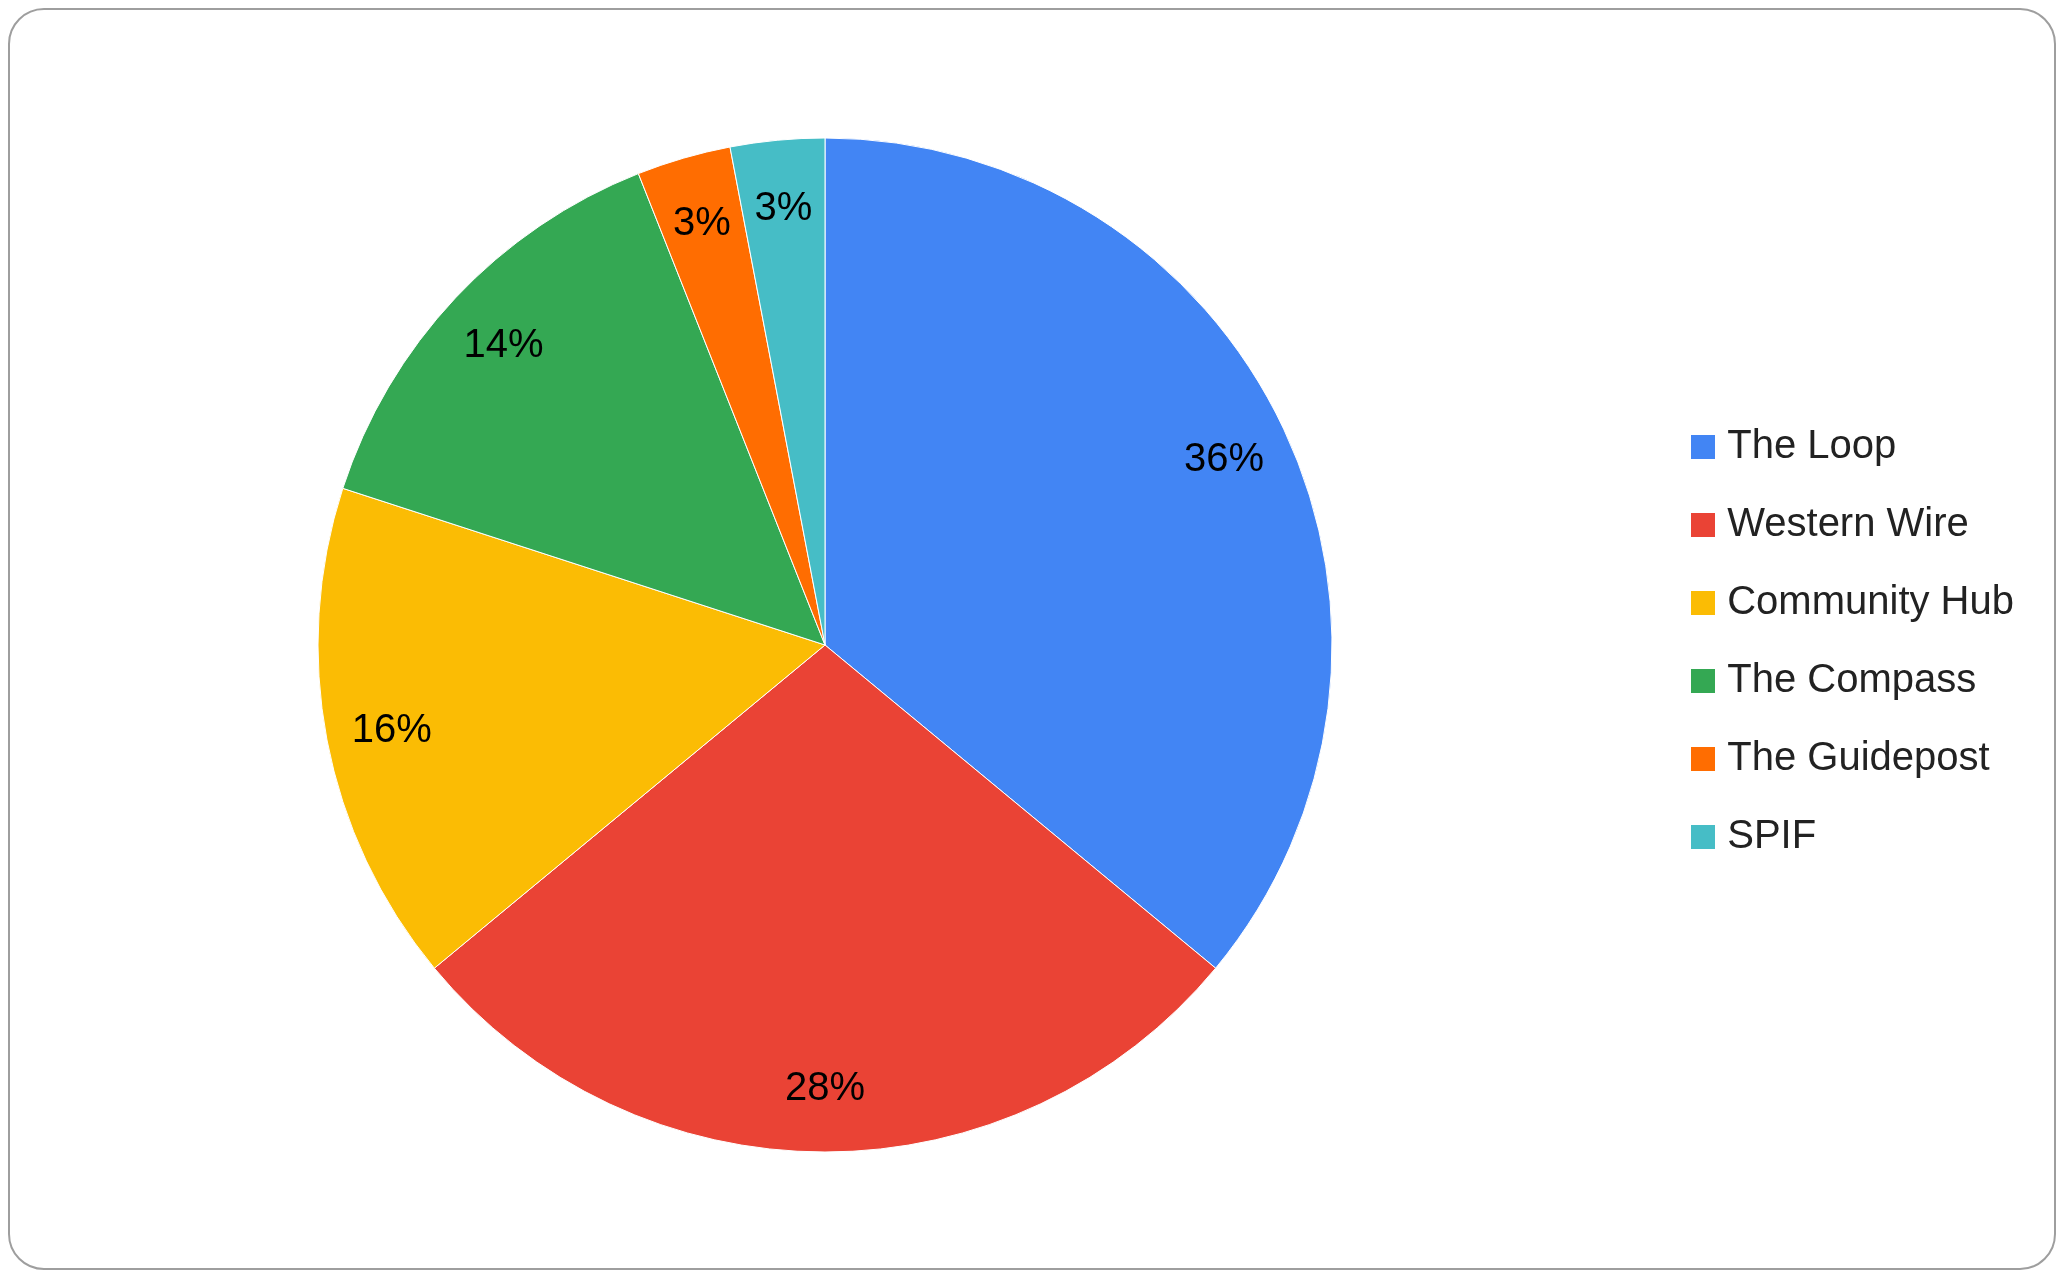  What do you see at coordinates (391, 727) in the screenshot?
I see `data-label: 16%` at bounding box center [391, 727].